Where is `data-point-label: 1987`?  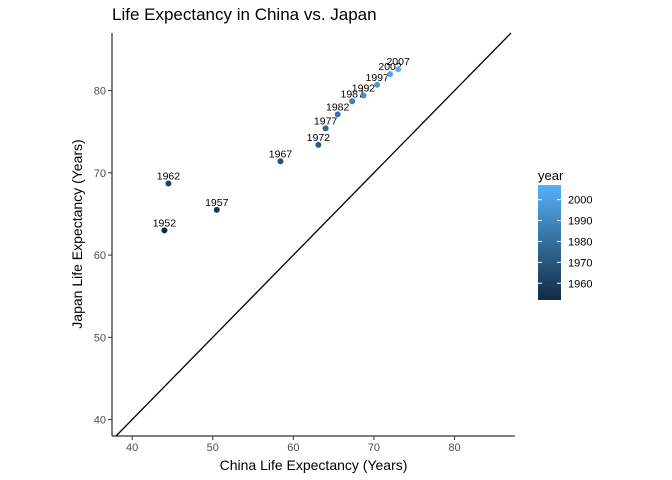 data-point-label: 1987 is located at coordinates (353, 94).